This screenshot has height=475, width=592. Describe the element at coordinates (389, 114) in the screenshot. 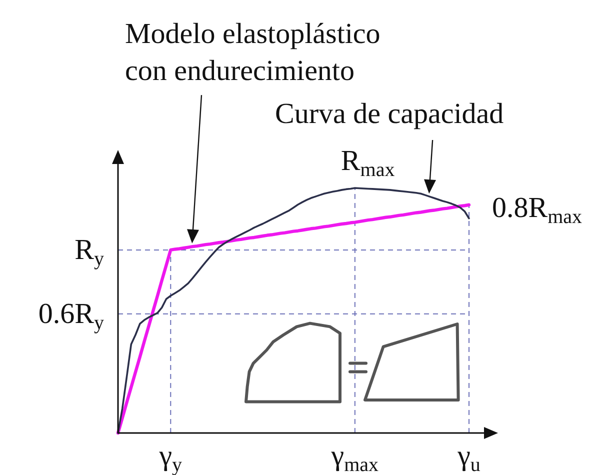

I see `text: Curva de capacidad` at that location.